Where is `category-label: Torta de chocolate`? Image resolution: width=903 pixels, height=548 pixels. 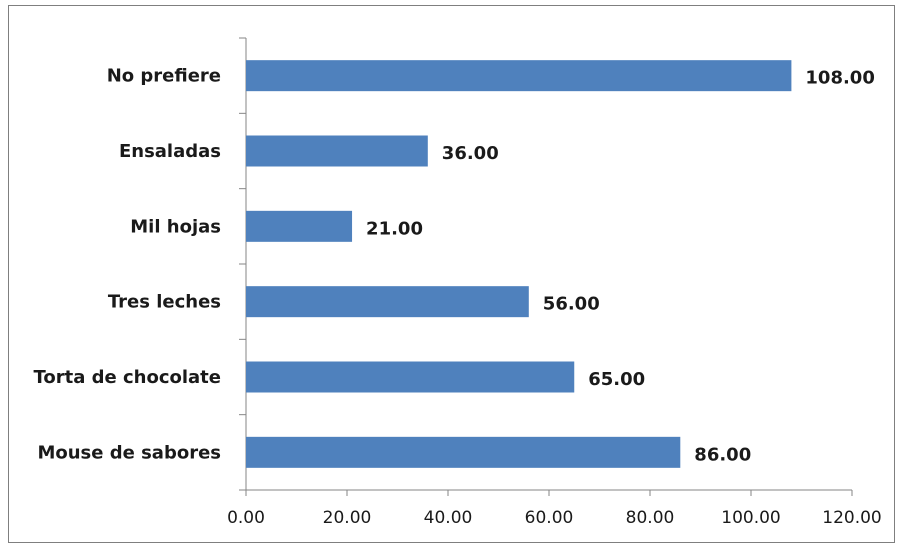
category-label: Torta de chocolate is located at coordinates (127, 377).